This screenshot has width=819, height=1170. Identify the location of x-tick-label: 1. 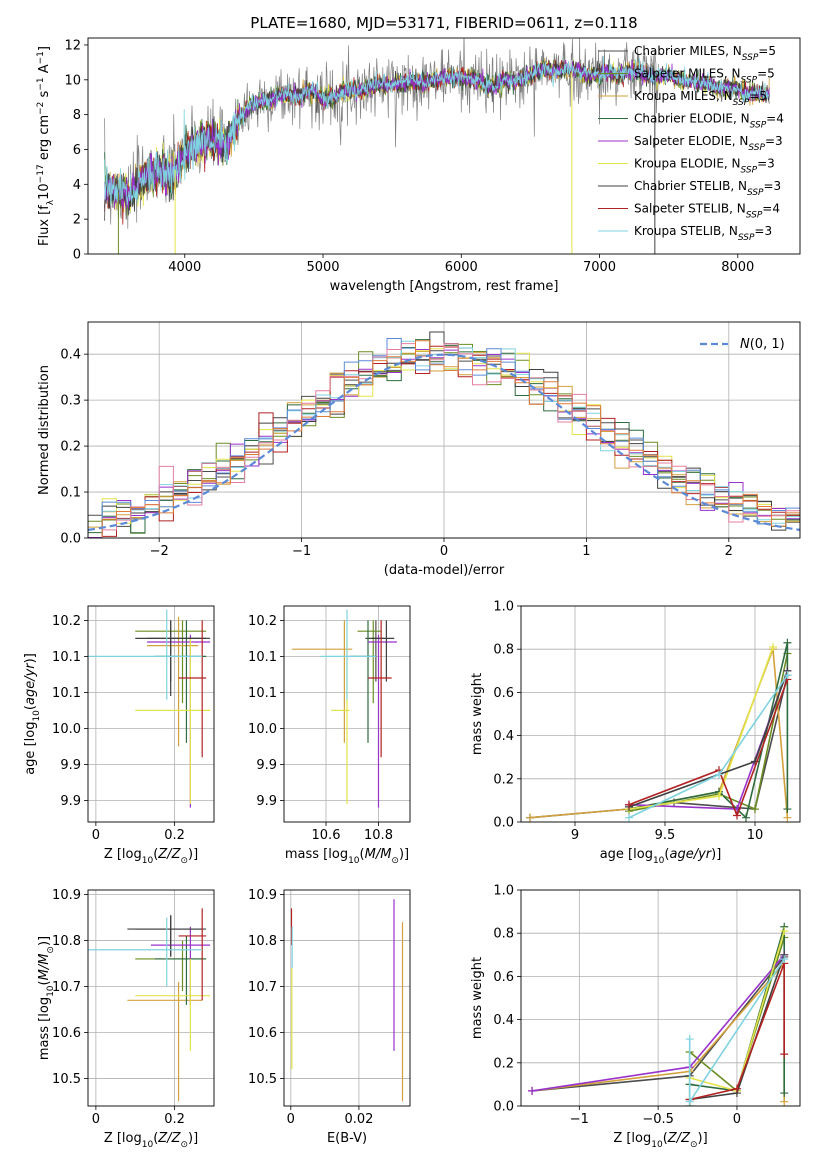
(586, 551).